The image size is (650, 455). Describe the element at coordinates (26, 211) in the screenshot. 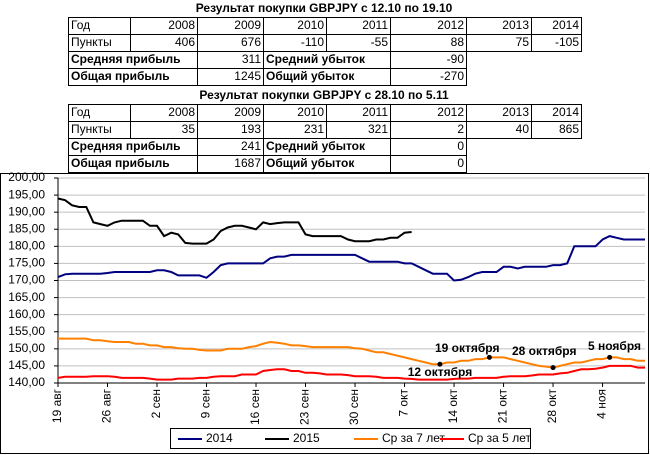

I see `y-tick-label: 190,00` at that location.